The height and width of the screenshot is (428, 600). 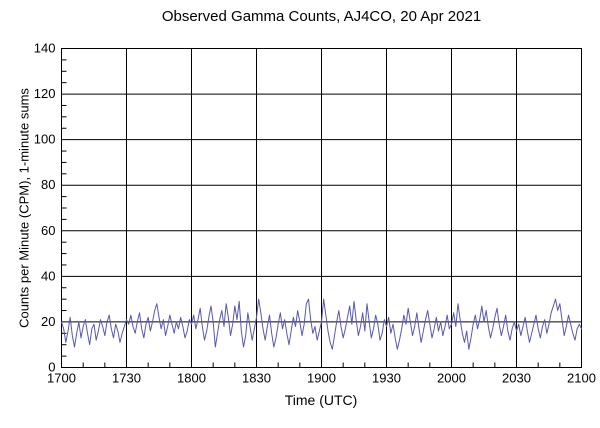 What do you see at coordinates (61, 378) in the screenshot?
I see `x-tick-label: 1700` at bounding box center [61, 378].